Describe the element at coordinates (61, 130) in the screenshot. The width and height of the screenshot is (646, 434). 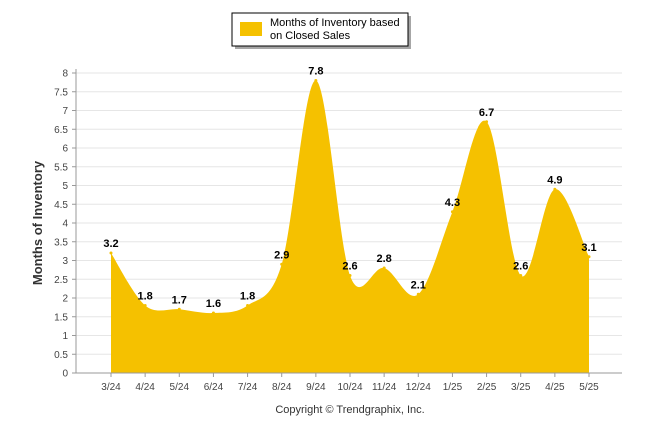
I see `y-tick-label: 6.5` at that location.